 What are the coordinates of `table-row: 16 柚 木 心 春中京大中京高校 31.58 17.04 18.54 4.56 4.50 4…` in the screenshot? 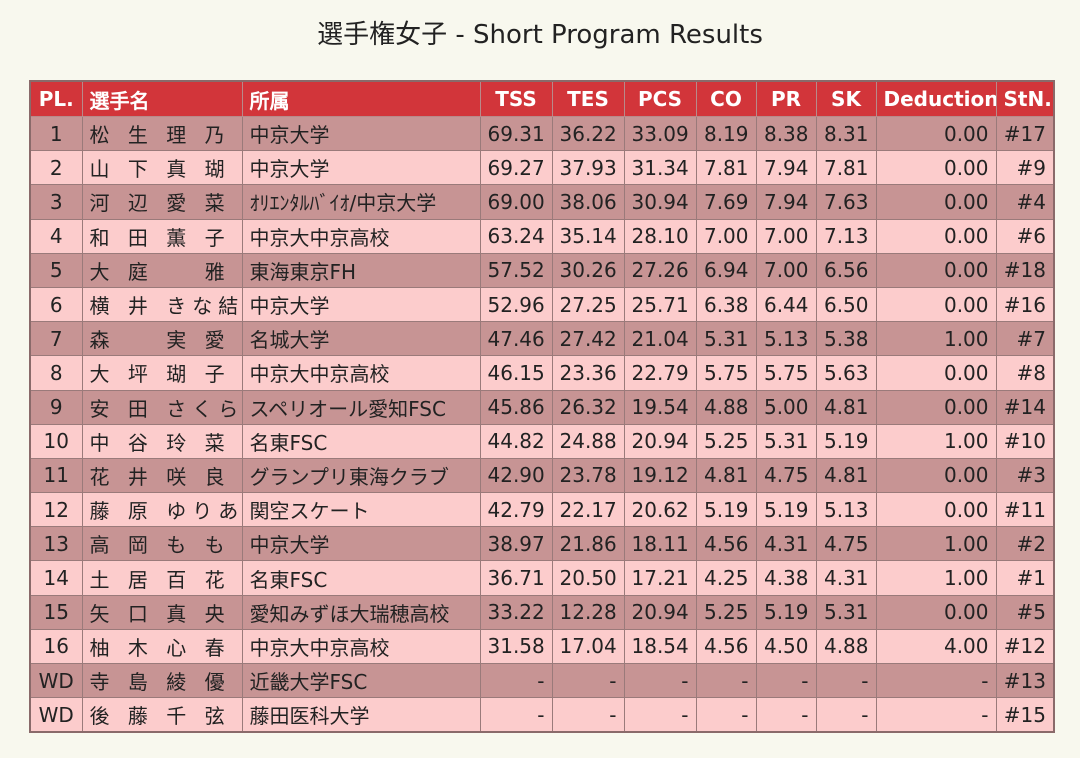 It's located at (542, 646).